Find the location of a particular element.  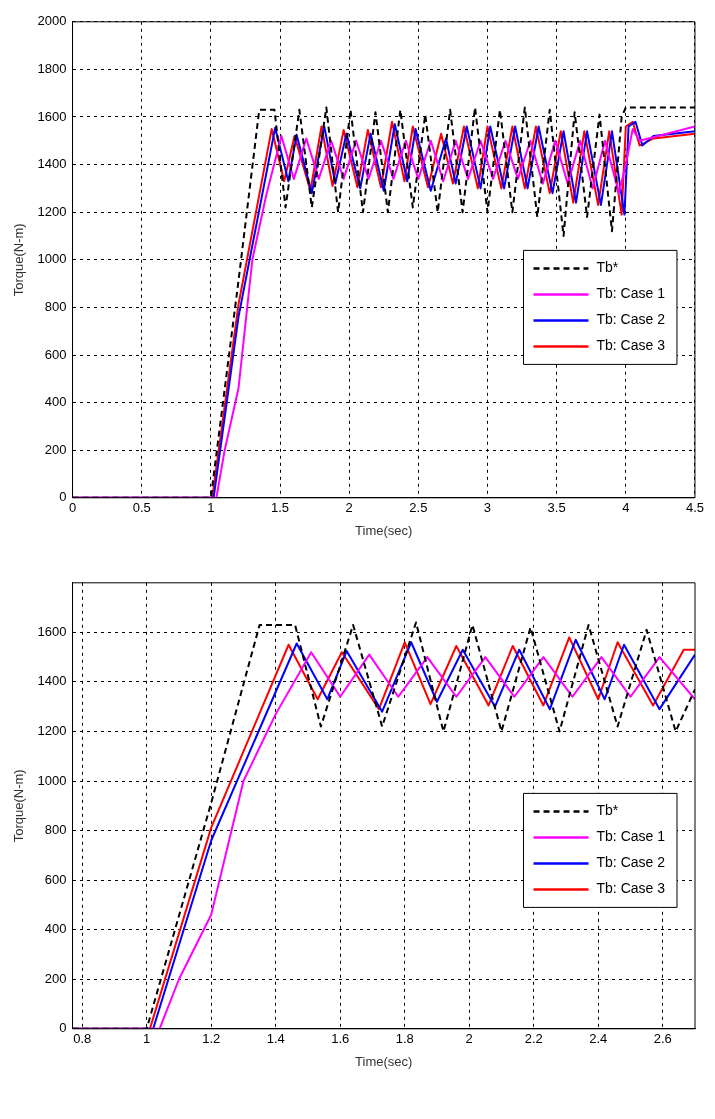

x-tick-label: 2.2 is located at coordinates (533, 1039).